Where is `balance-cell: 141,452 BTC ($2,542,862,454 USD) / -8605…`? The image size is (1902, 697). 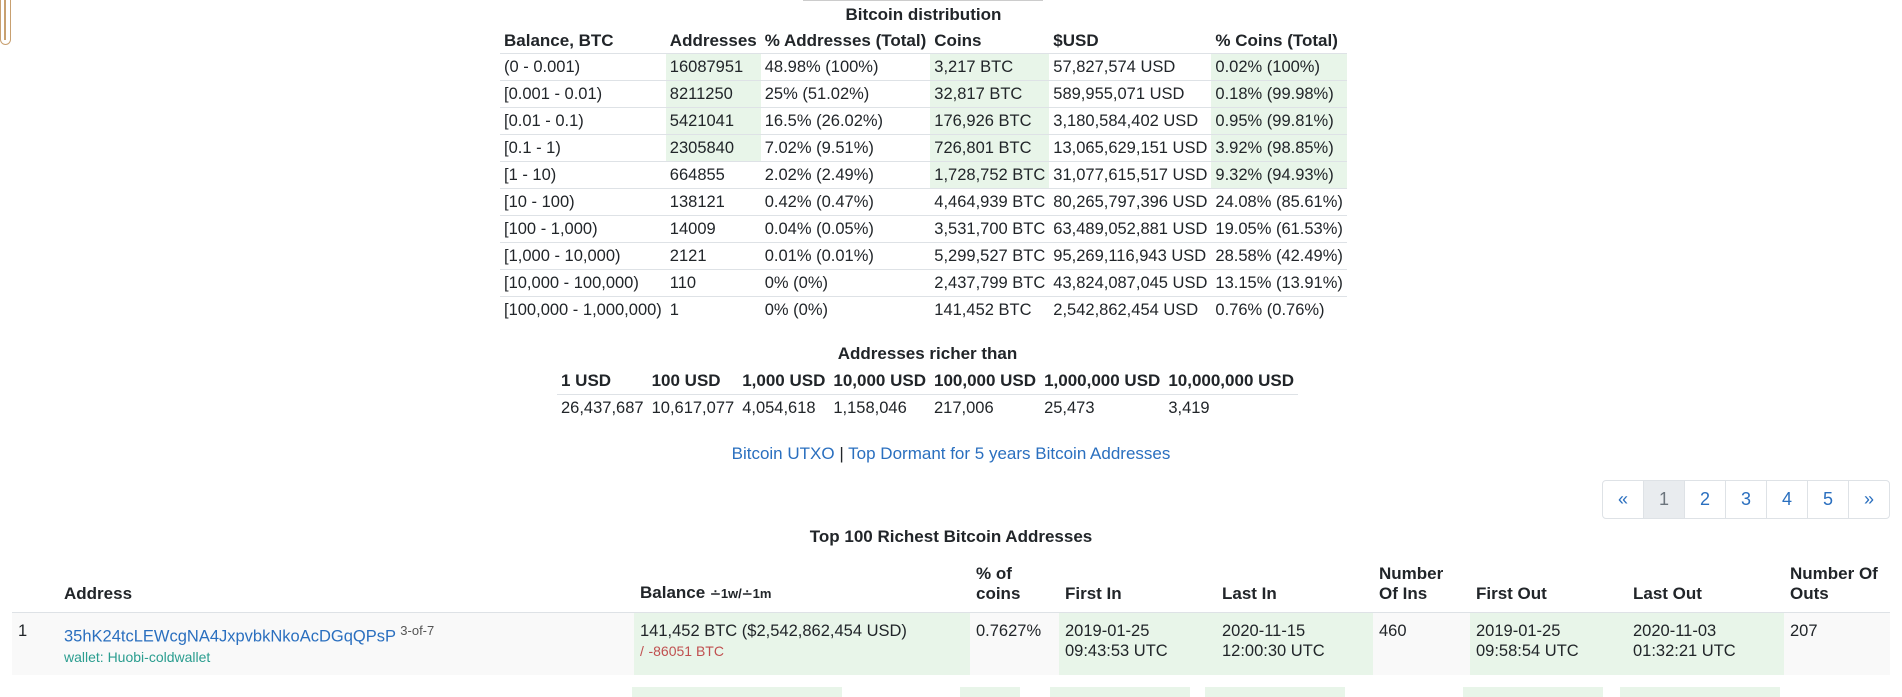 balance-cell: 141,452 BTC ($2,542,862,454 USD) / -8605… is located at coordinates (802, 643).